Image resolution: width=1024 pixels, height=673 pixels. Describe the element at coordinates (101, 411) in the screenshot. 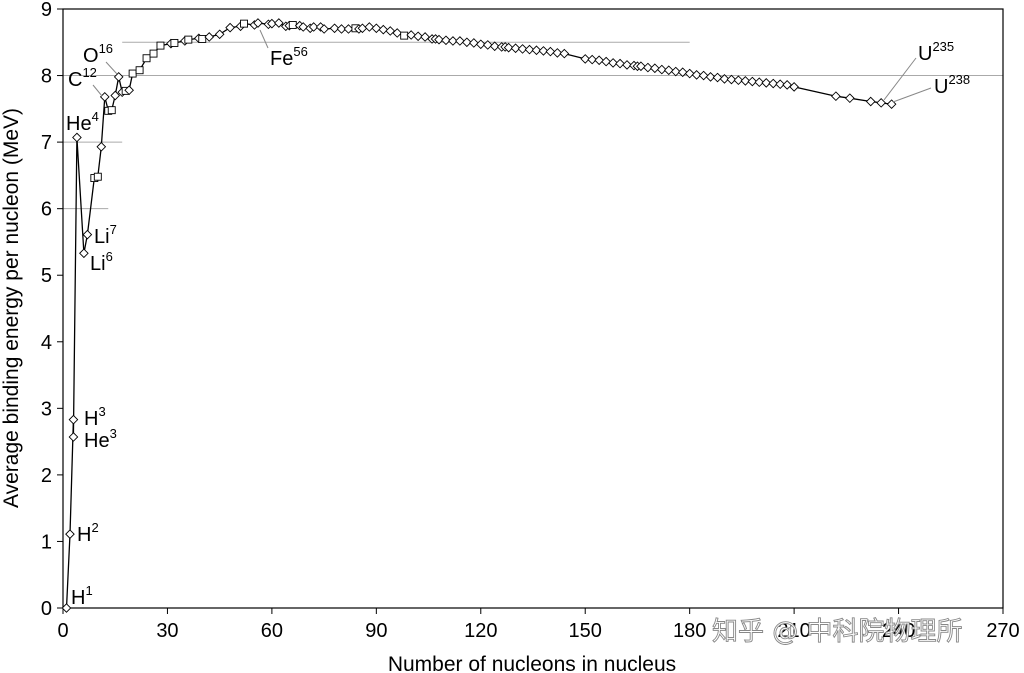

I see `nuclide-mass-number: 3` at that location.